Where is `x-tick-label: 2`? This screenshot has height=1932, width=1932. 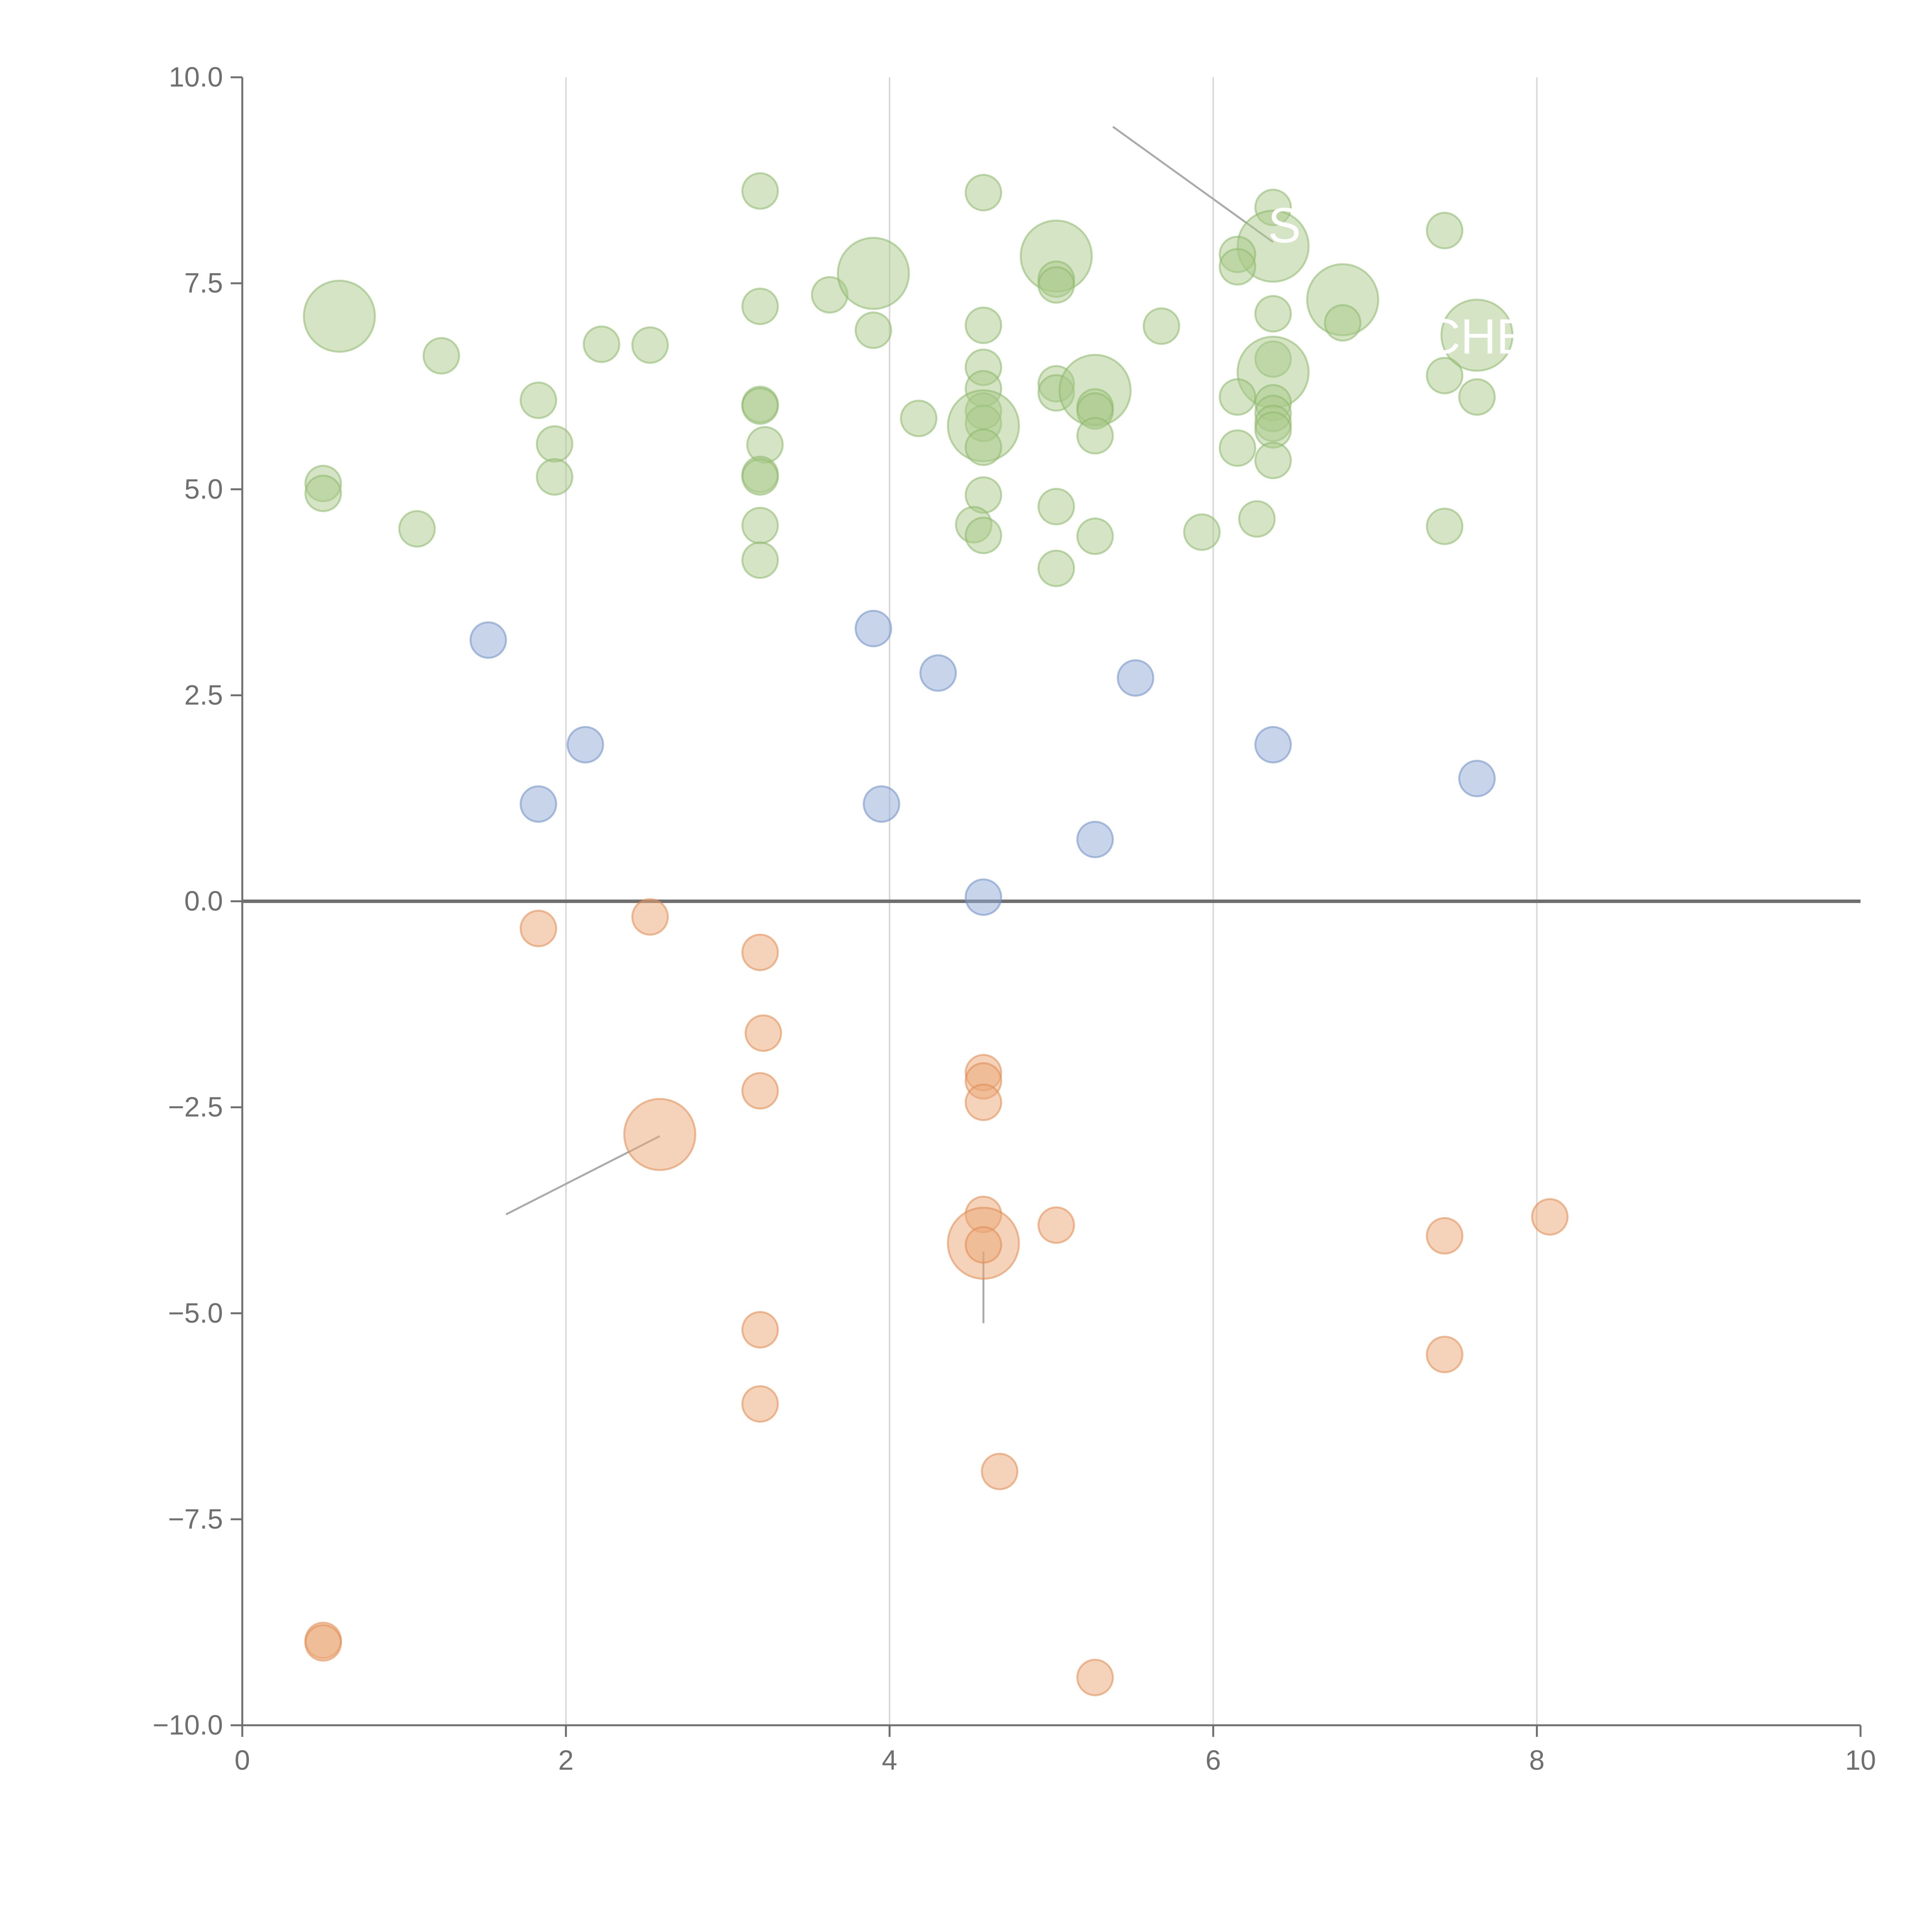
x-tick-label: 2 is located at coordinates (566, 1760).